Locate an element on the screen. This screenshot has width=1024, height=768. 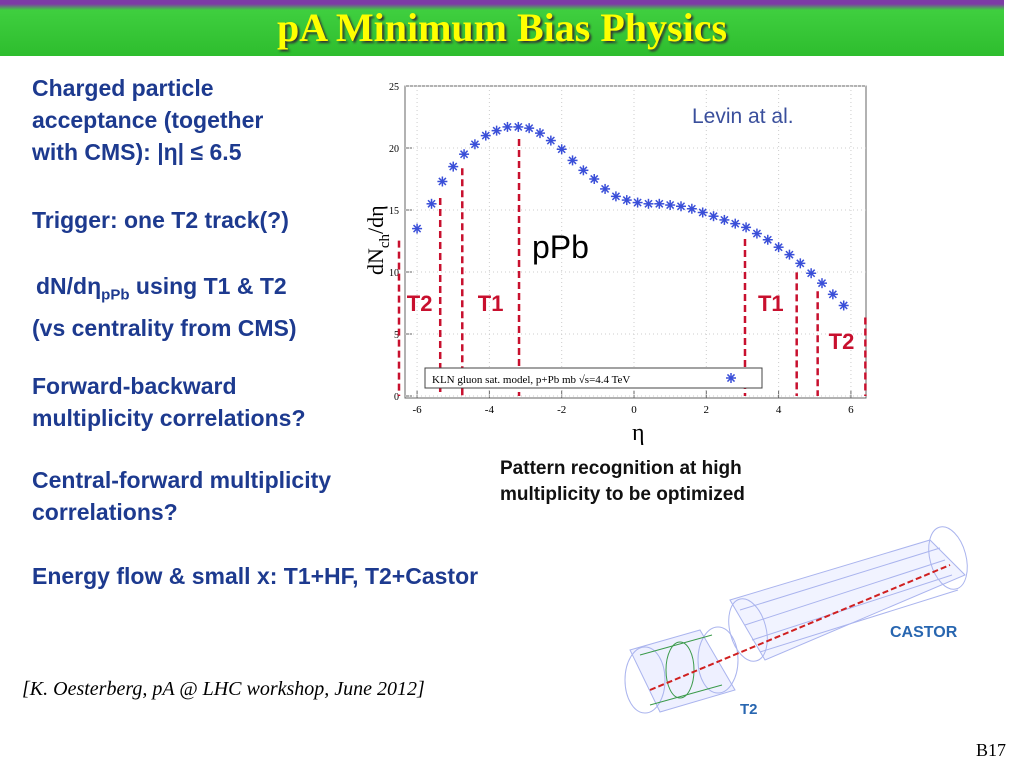
line: Central-forward multiplicity is located at coordinates (182, 480).